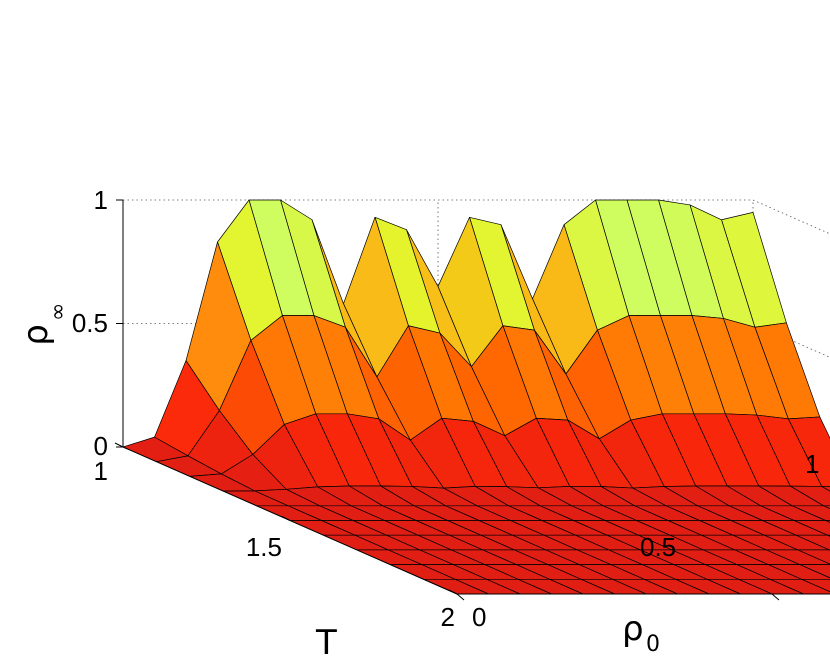 This screenshot has width=830, height=666. I want to click on z-axis-label: ρ ∞, so click(43, 324).